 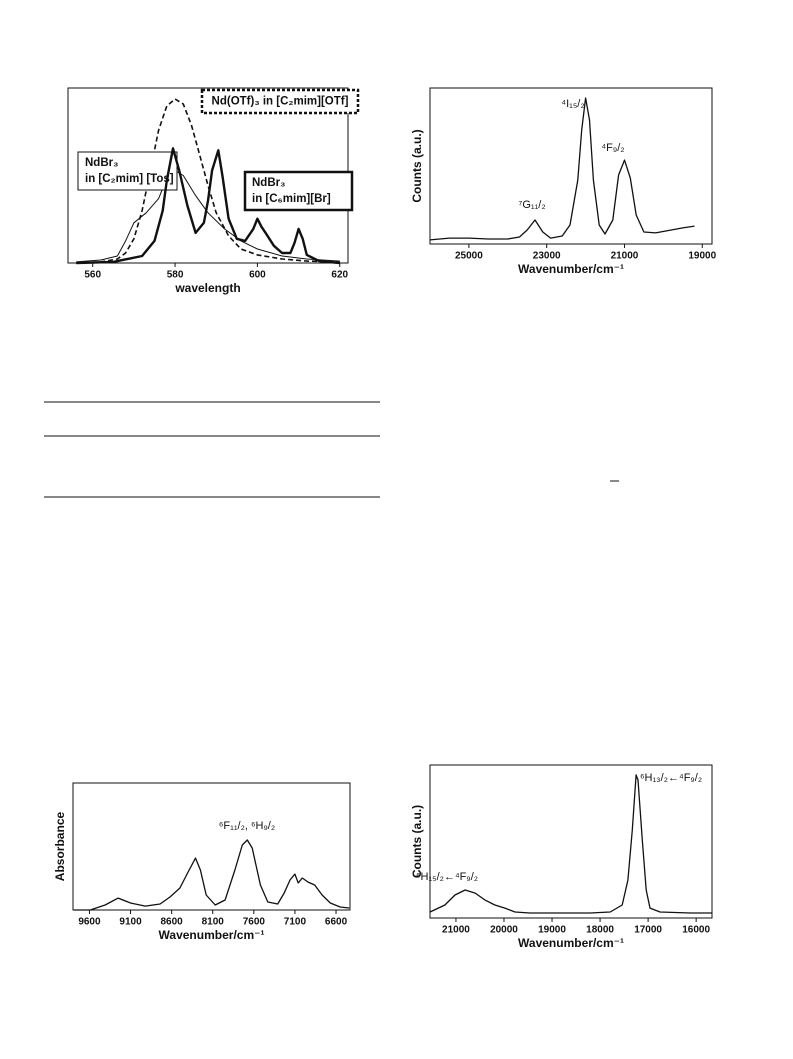 What do you see at coordinates (172, 922) in the screenshot?
I see `x-tick-label: 8600` at bounding box center [172, 922].